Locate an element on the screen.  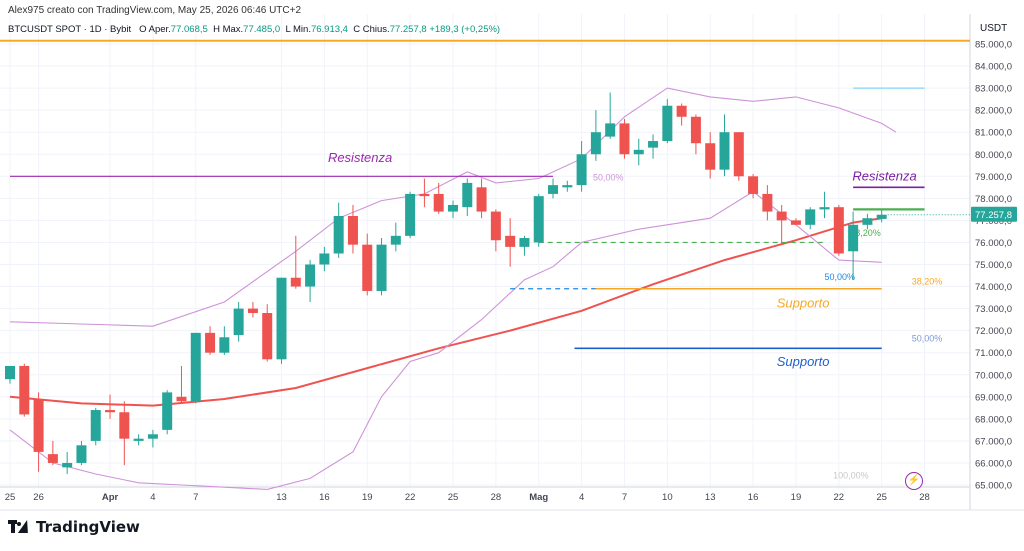
close-label: Chius. is located at coordinates (376, 29).